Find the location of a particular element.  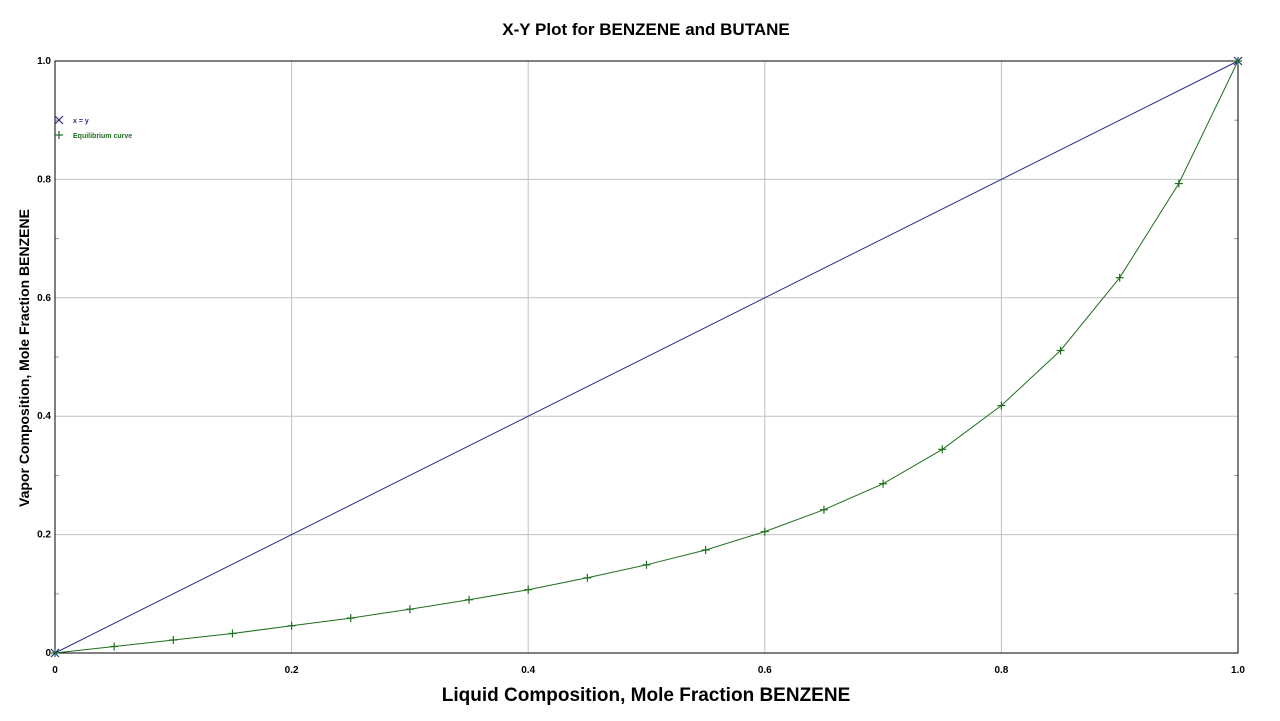

y-tick-label: 0.2 is located at coordinates (44, 535).